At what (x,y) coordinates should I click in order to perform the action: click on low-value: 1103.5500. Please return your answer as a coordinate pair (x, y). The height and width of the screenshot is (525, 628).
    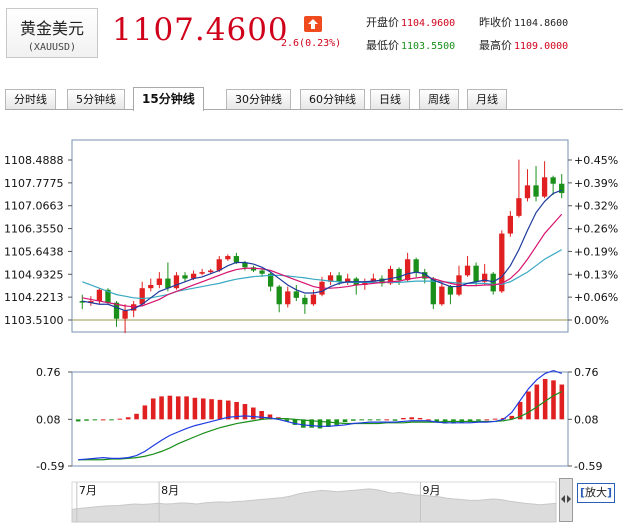
    Looking at the image, I should click on (428, 46).